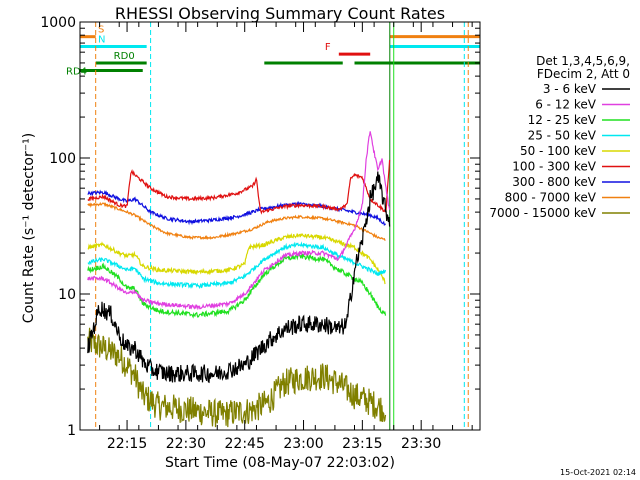  Describe the element at coordinates (421, 444) in the screenshot. I see `x-tick-label: 23:30` at that location.